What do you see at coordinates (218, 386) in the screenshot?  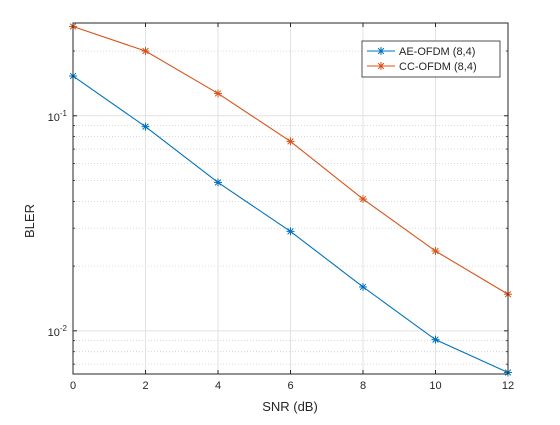 I see `x-tick-label: 4` at bounding box center [218, 386].